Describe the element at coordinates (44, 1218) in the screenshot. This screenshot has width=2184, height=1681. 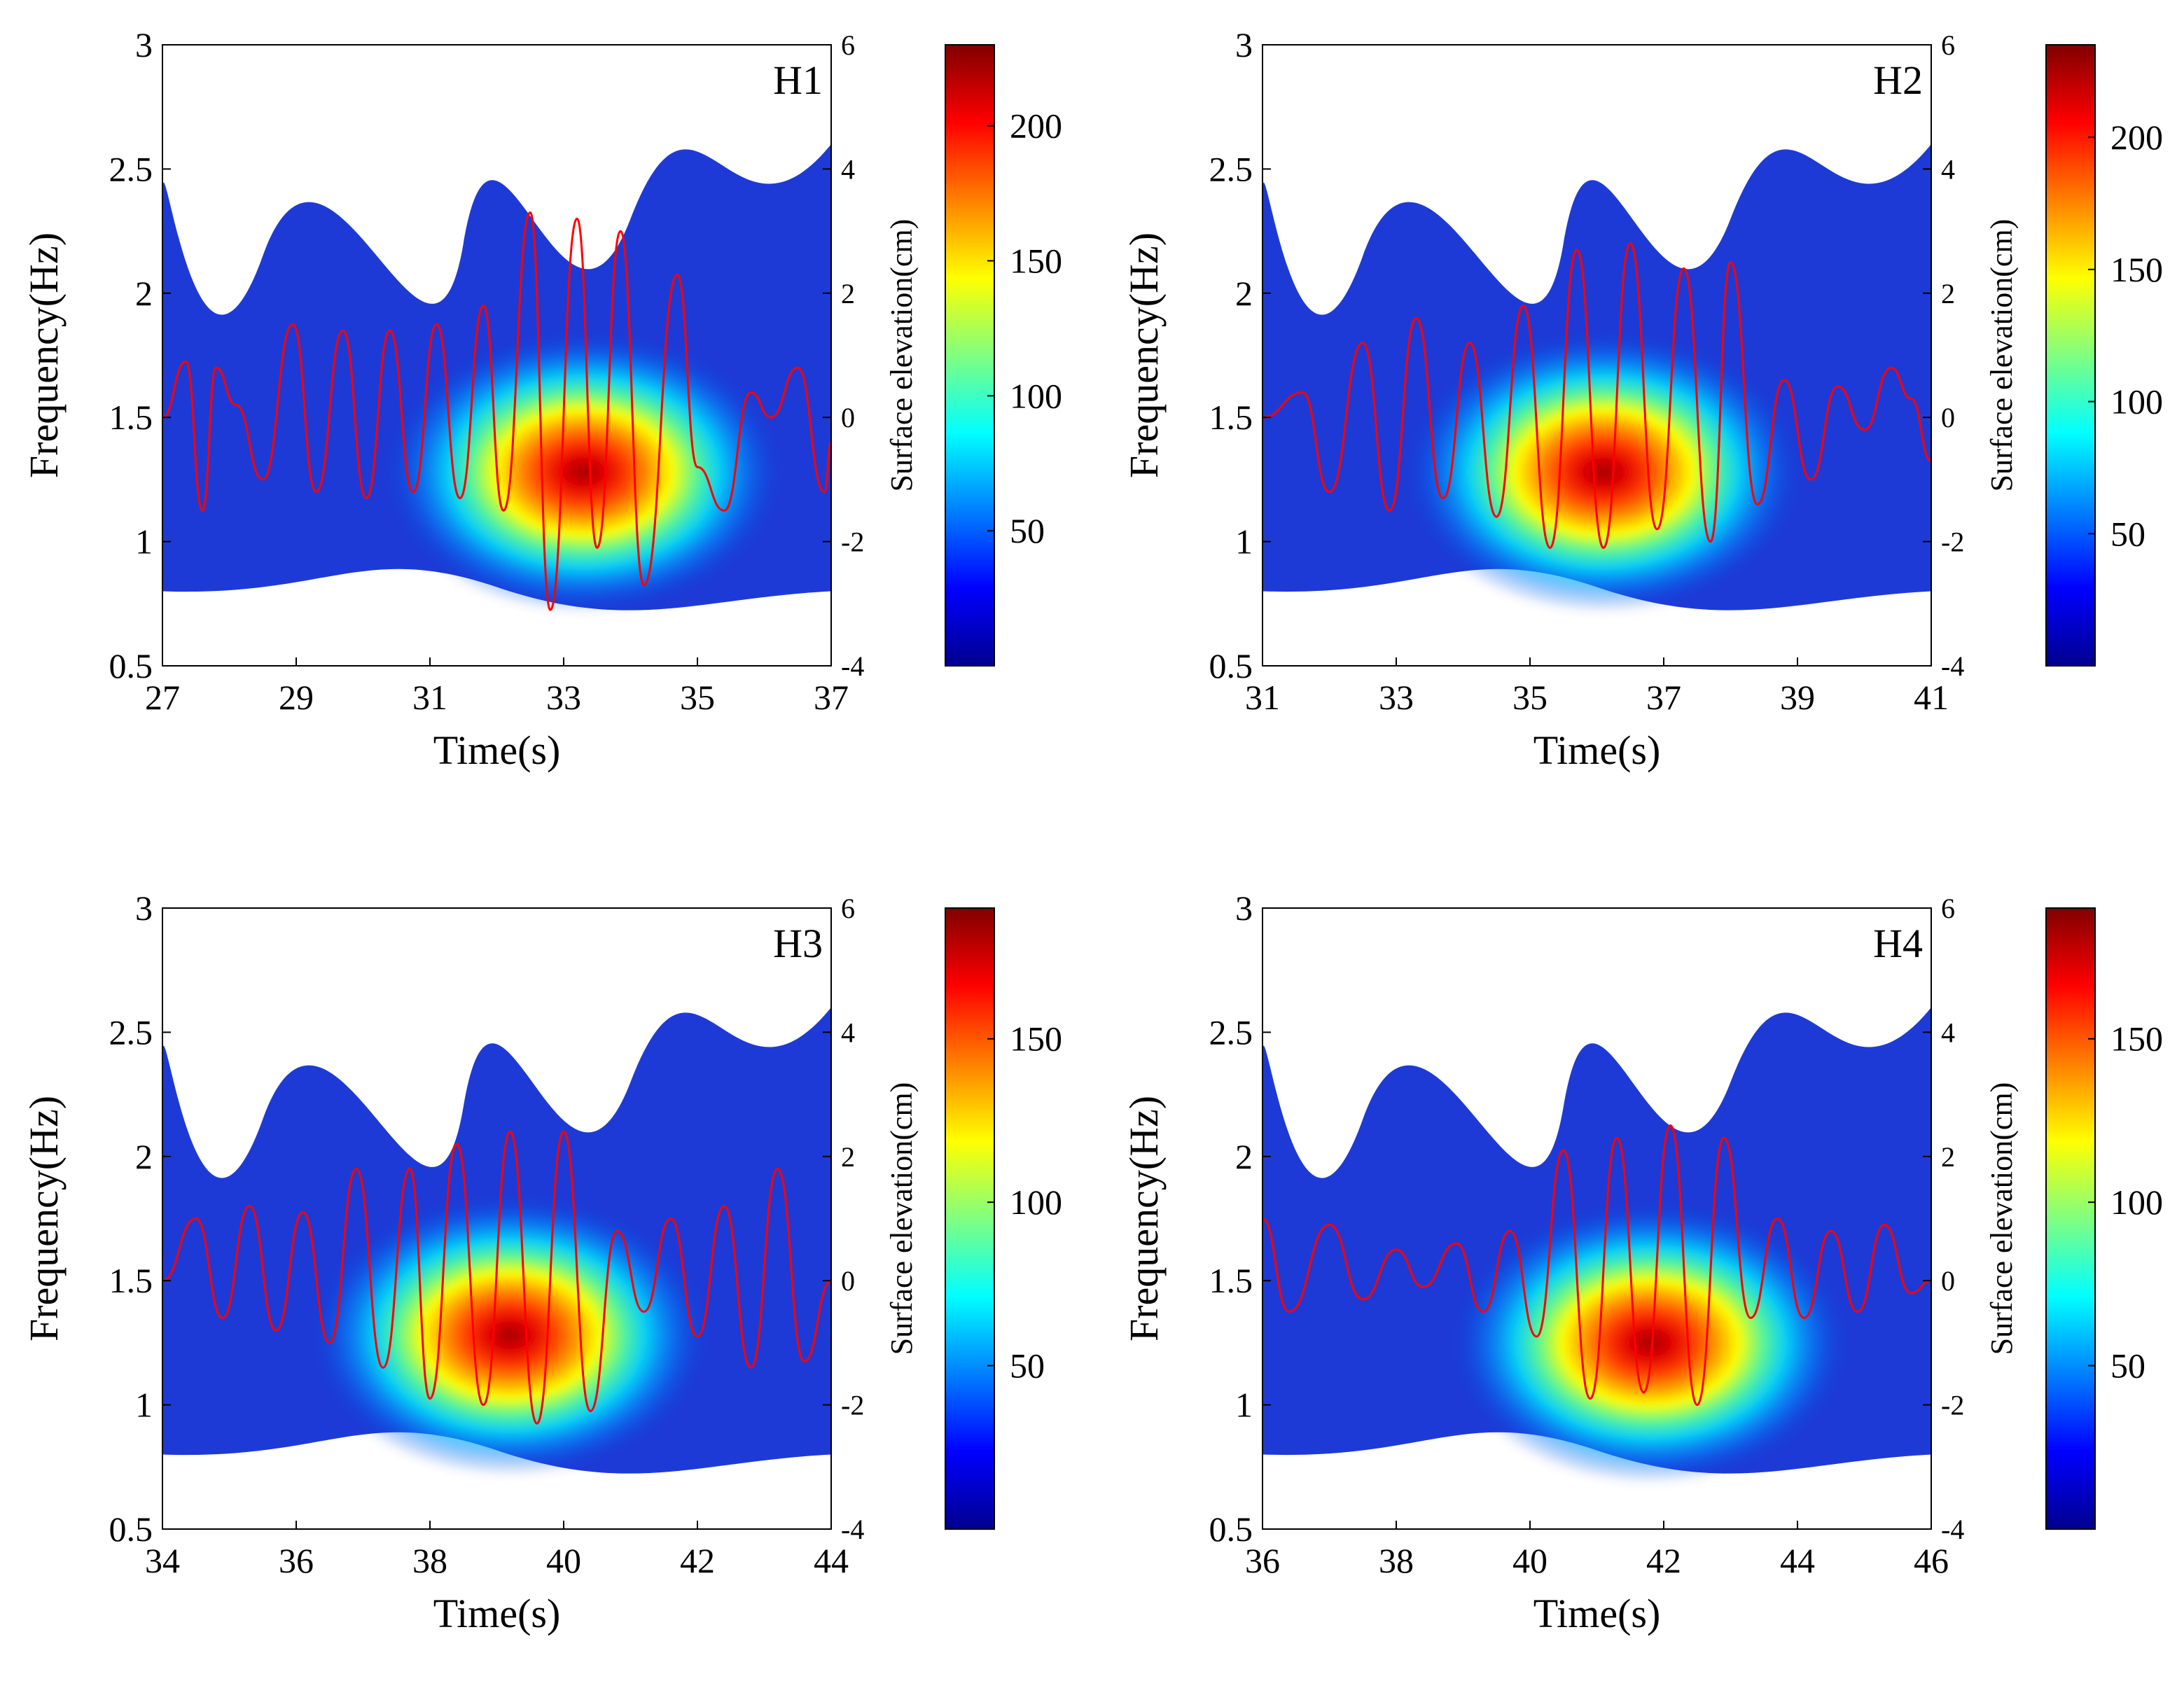
I see `y-axis-label-h3: Frequency(Hz)` at that location.